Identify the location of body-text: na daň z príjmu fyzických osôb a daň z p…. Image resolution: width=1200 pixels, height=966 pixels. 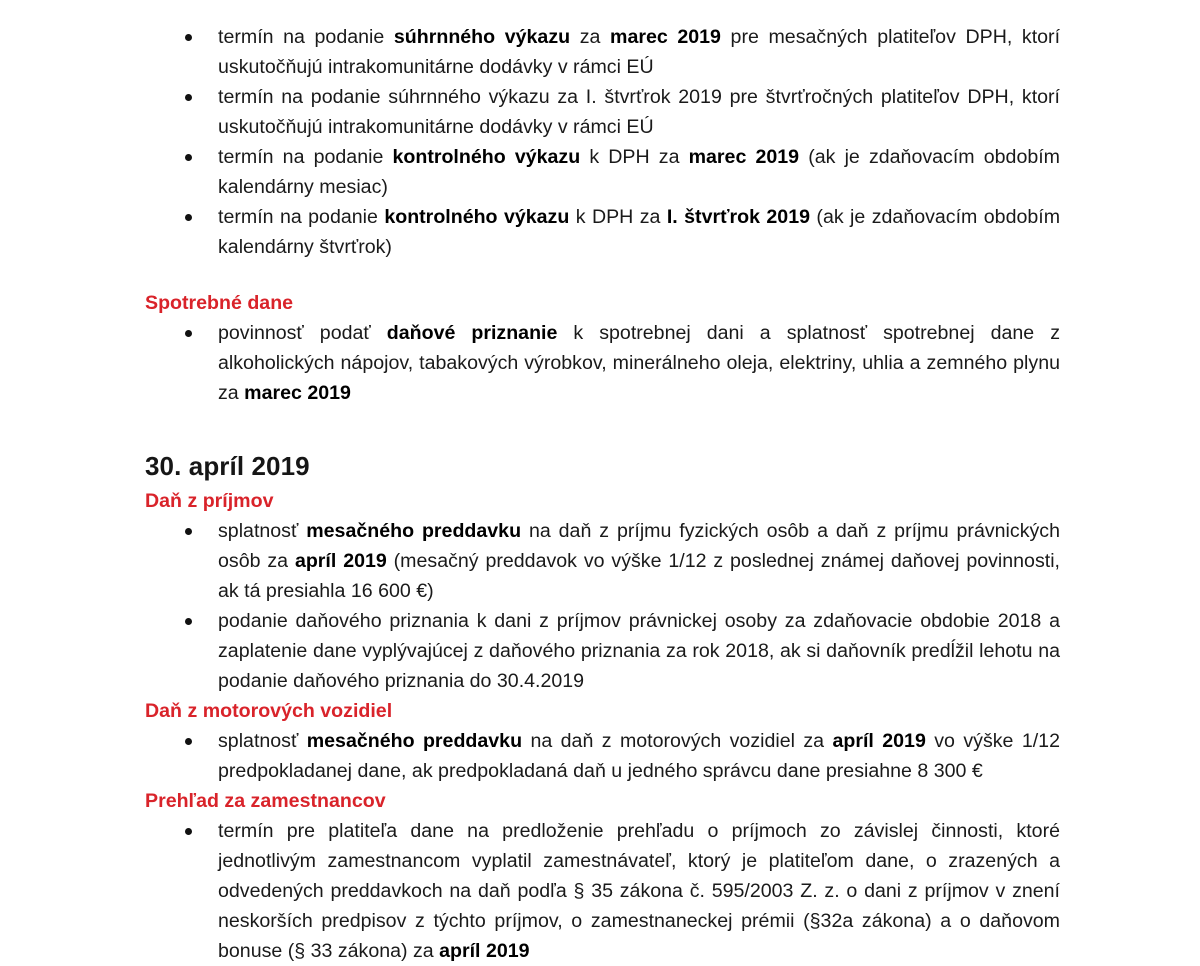
(639, 546).